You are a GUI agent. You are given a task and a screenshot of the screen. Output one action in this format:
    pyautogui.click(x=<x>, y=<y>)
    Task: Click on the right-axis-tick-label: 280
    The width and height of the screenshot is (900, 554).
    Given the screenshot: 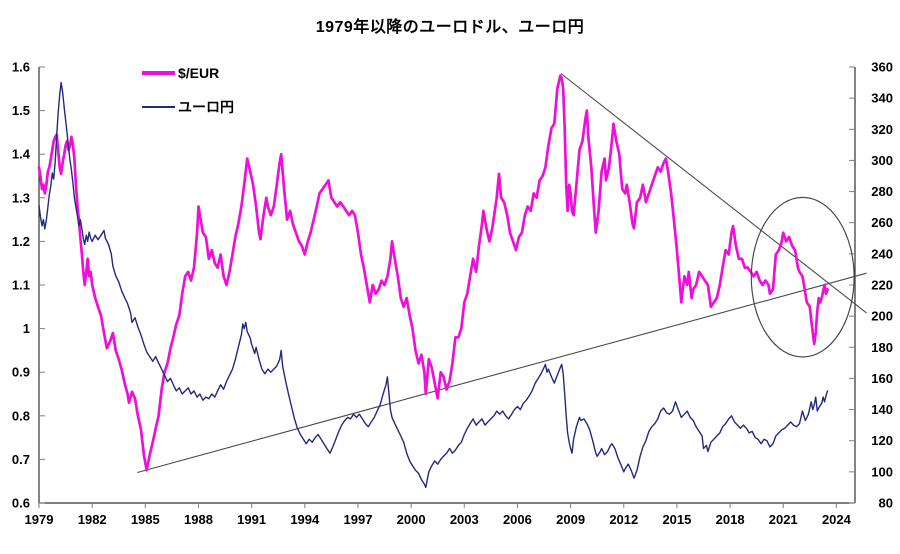 What is the action you would take?
    pyautogui.click(x=882, y=191)
    